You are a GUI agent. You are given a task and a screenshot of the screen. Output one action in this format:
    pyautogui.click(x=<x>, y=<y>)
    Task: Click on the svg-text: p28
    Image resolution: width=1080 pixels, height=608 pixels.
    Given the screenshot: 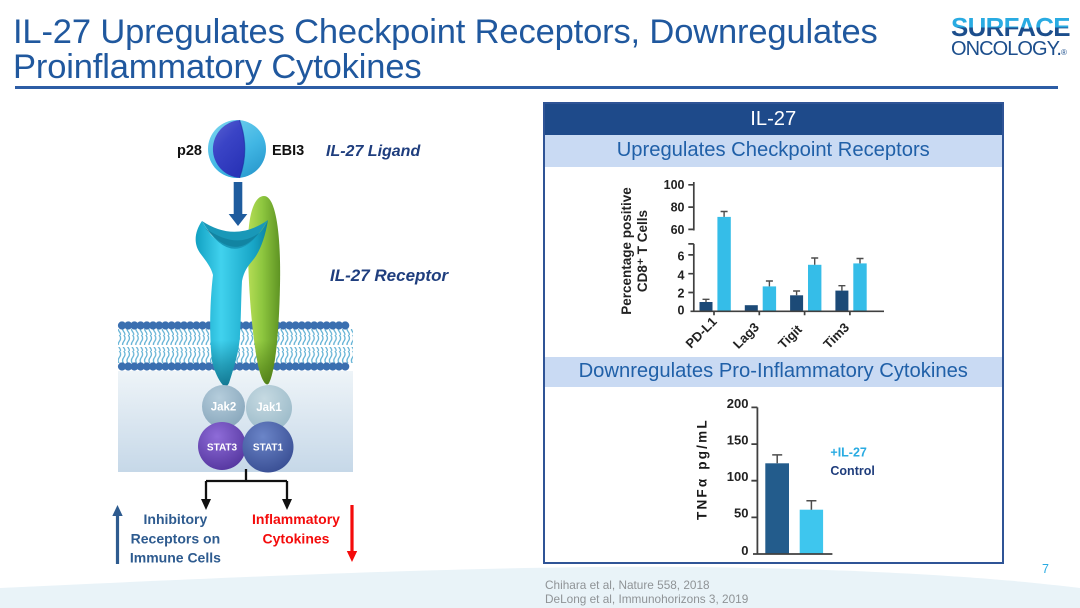 What is the action you would take?
    pyautogui.click(x=189, y=151)
    